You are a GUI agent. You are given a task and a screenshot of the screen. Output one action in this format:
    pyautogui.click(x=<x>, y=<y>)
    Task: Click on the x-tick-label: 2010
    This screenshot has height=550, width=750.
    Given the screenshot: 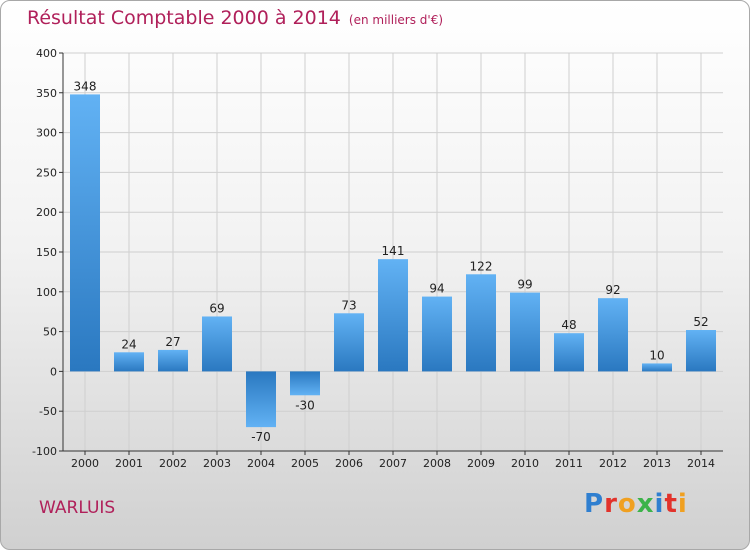 What is the action you would take?
    pyautogui.click(x=525, y=463)
    